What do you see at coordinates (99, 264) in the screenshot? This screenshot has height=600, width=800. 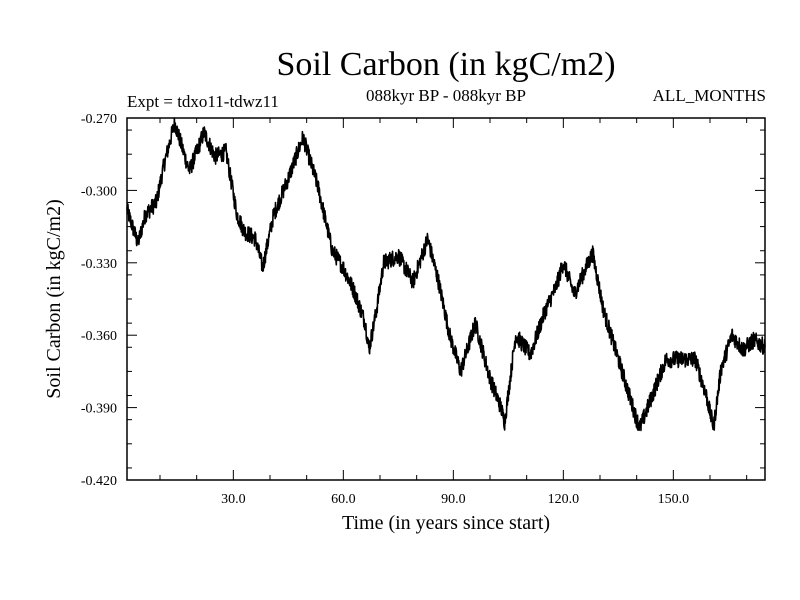 I see `y-tick-label: -0.330` at bounding box center [99, 264].